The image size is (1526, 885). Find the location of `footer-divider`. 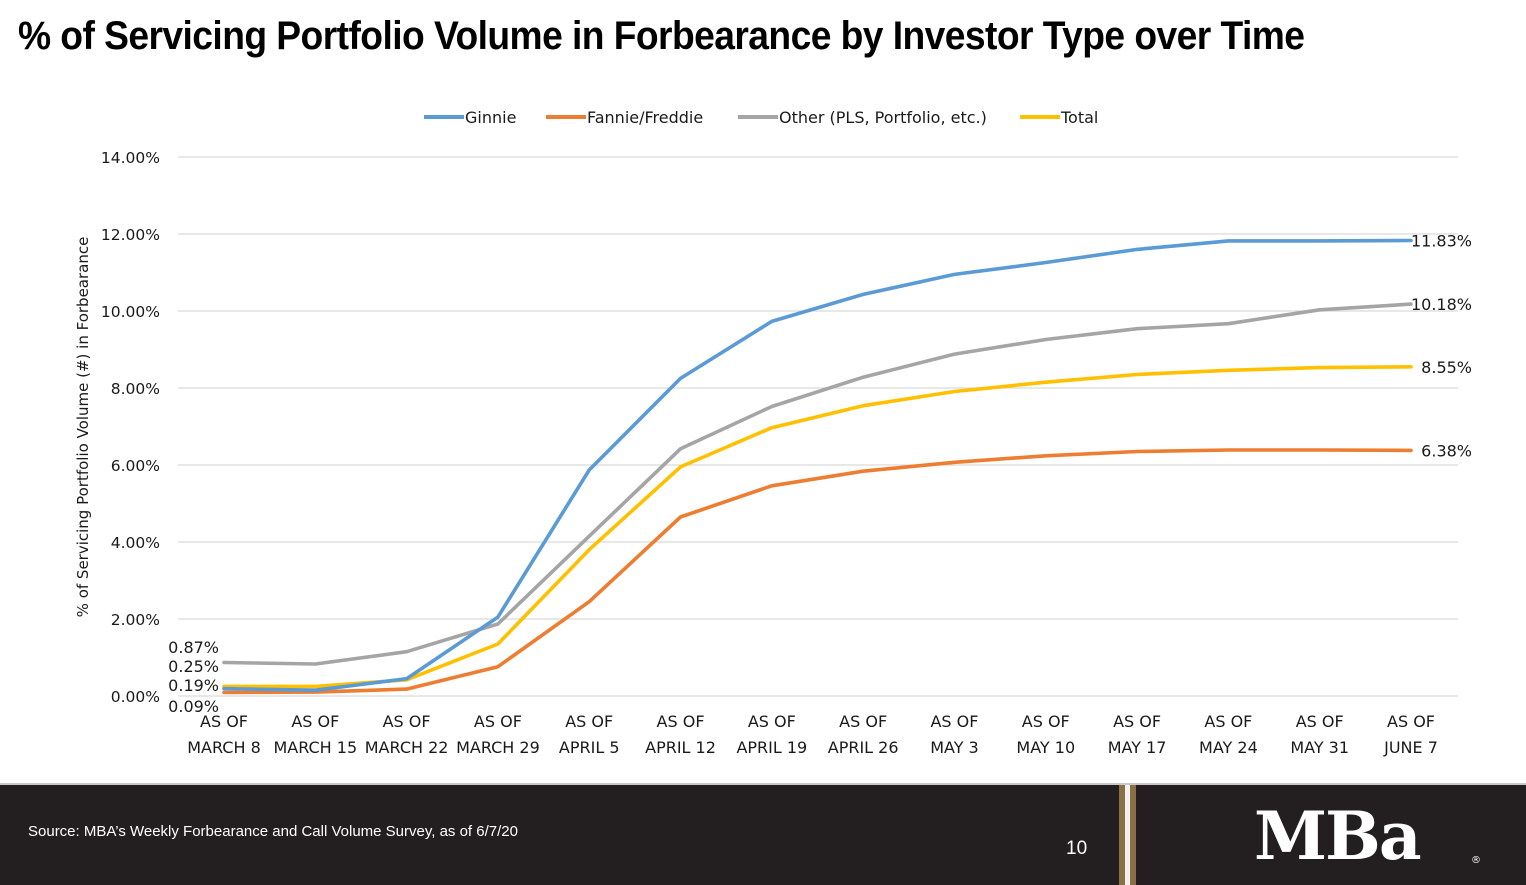

footer-divider is located at coordinates (1127, 835).